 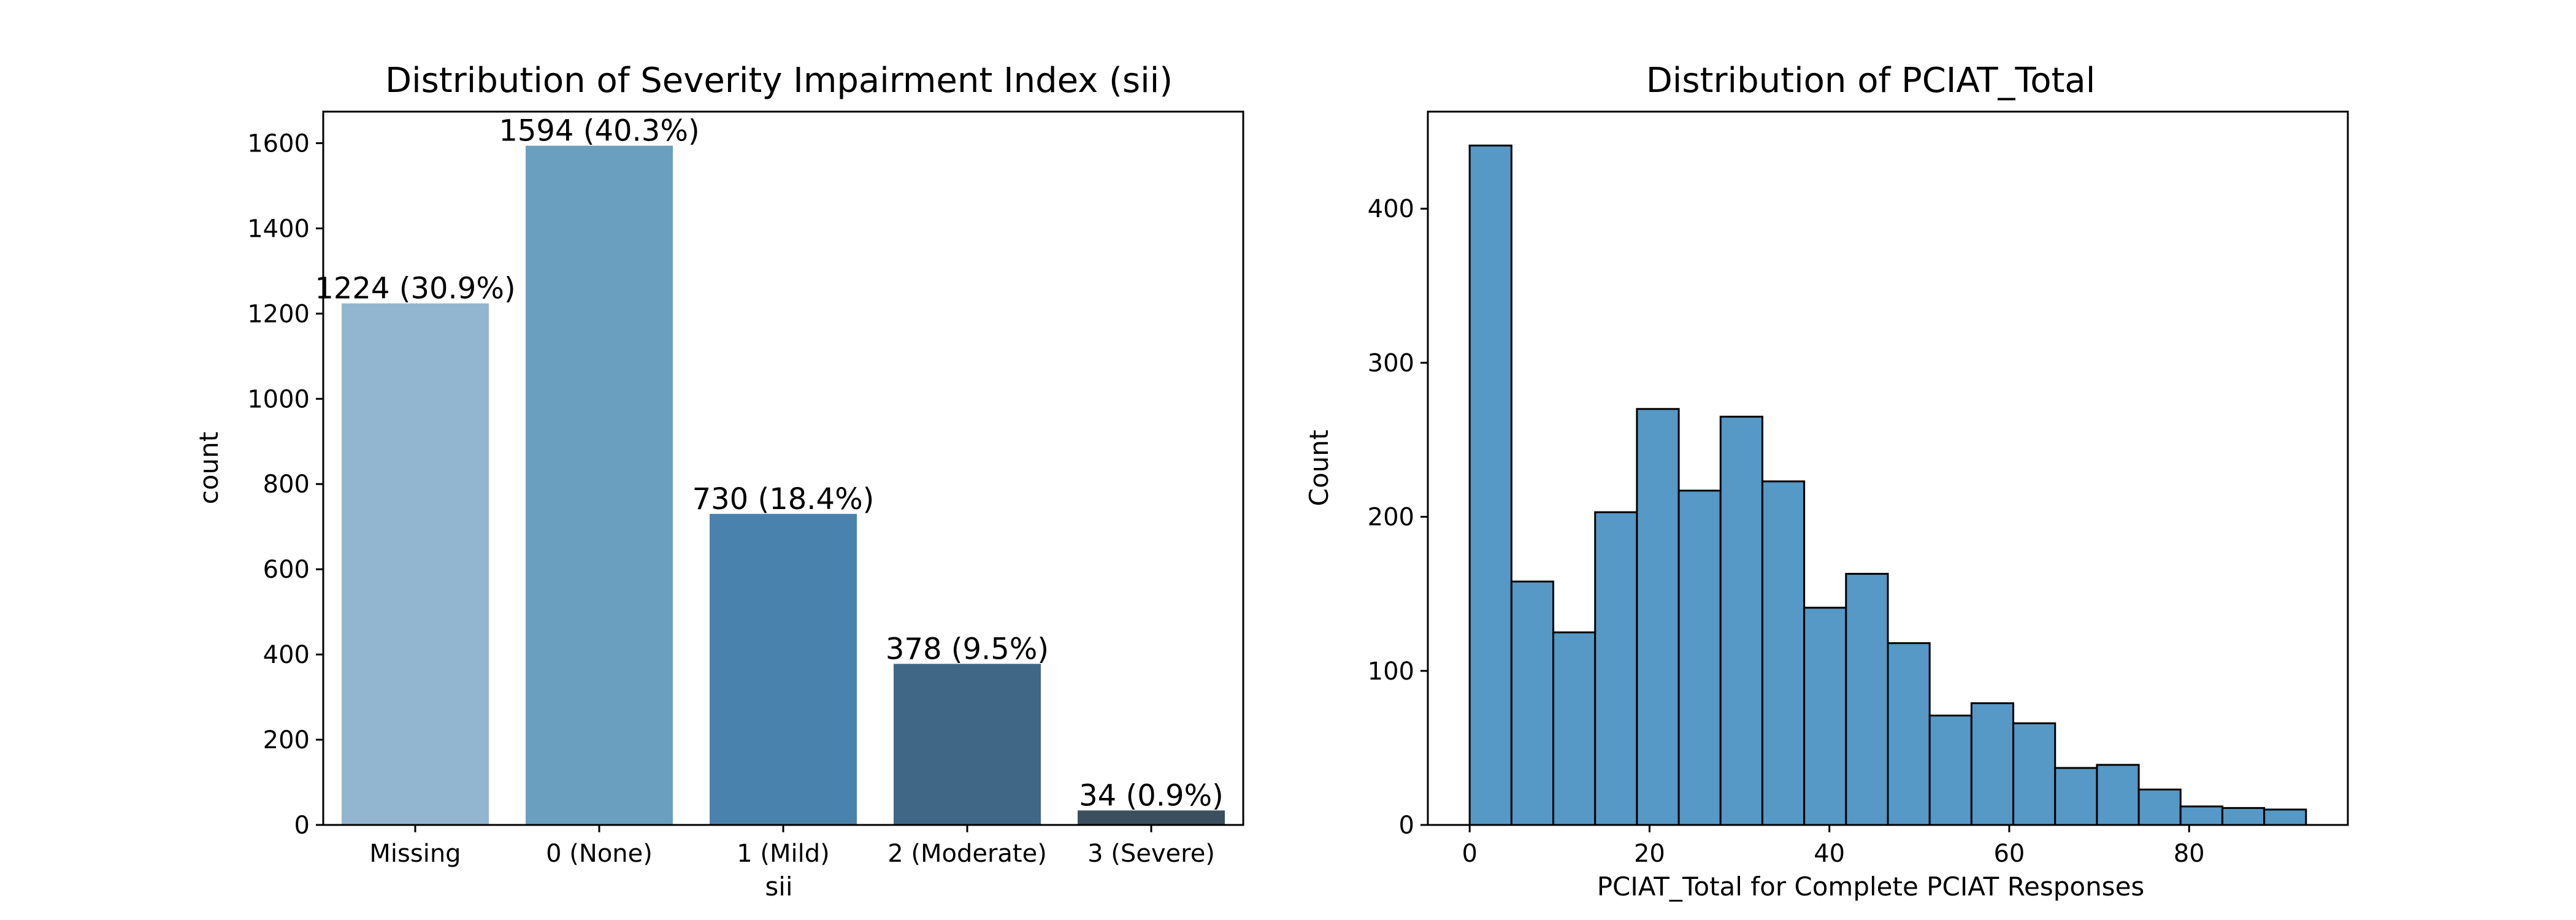 I want to click on y-tick-label: 1600, so click(x=278, y=143).